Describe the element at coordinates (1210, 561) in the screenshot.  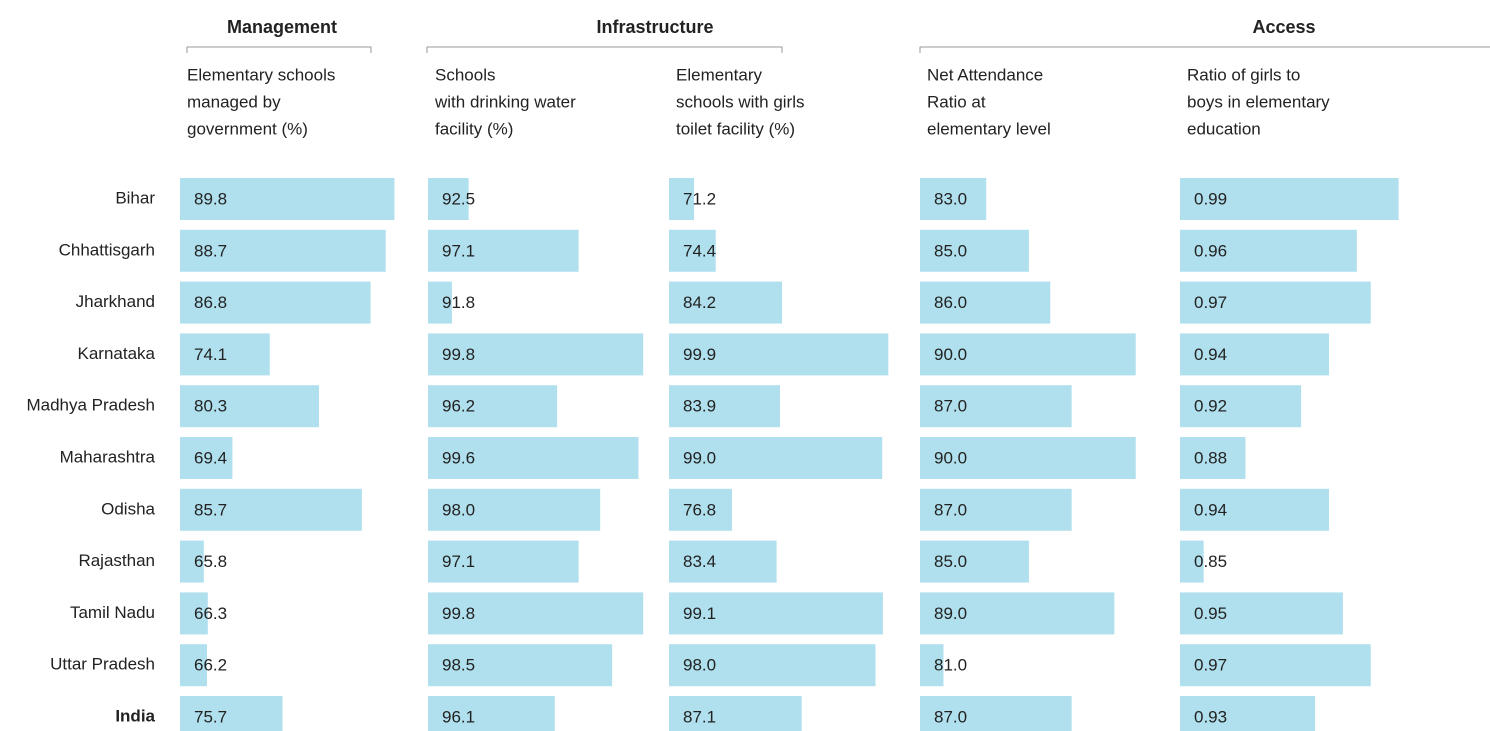
I see `value-label: 0.85` at that location.